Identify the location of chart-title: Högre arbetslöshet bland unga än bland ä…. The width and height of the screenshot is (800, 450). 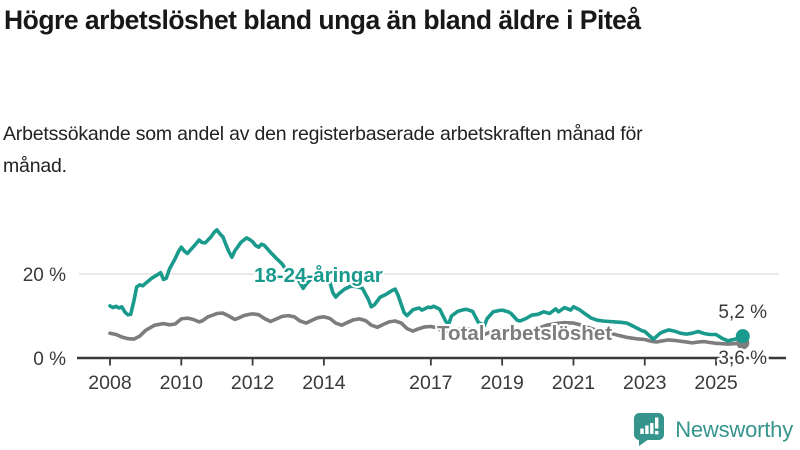
(322, 20).